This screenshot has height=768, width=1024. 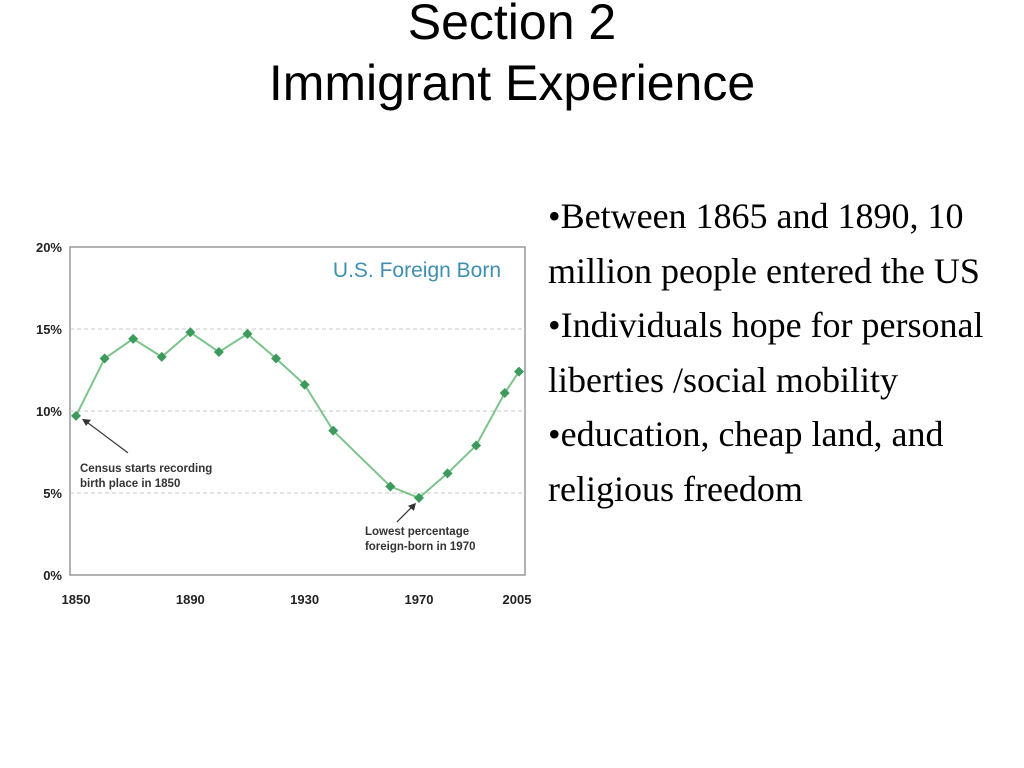 What do you see at coordinates (49, 411) in the screenshot?
I see `y-tick-label: 10%` at bounding box center [49, 411].